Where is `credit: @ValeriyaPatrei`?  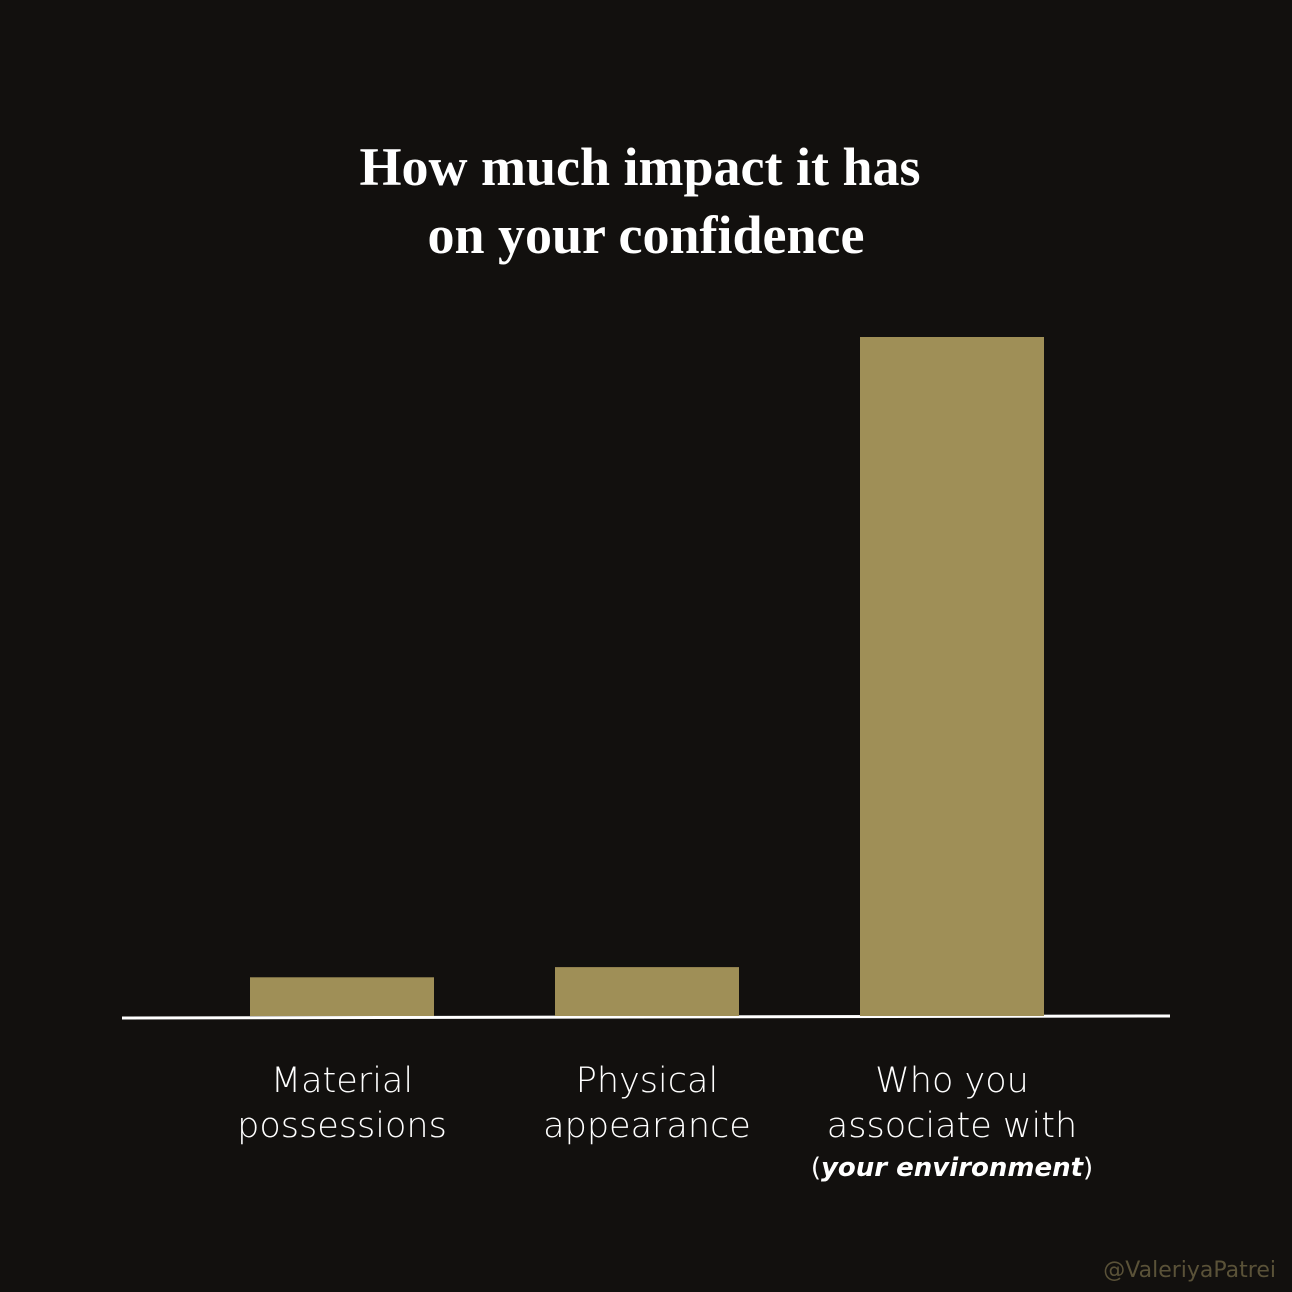
credit: @ValeriyaPatrei is located at coordinates (1189, 1270).